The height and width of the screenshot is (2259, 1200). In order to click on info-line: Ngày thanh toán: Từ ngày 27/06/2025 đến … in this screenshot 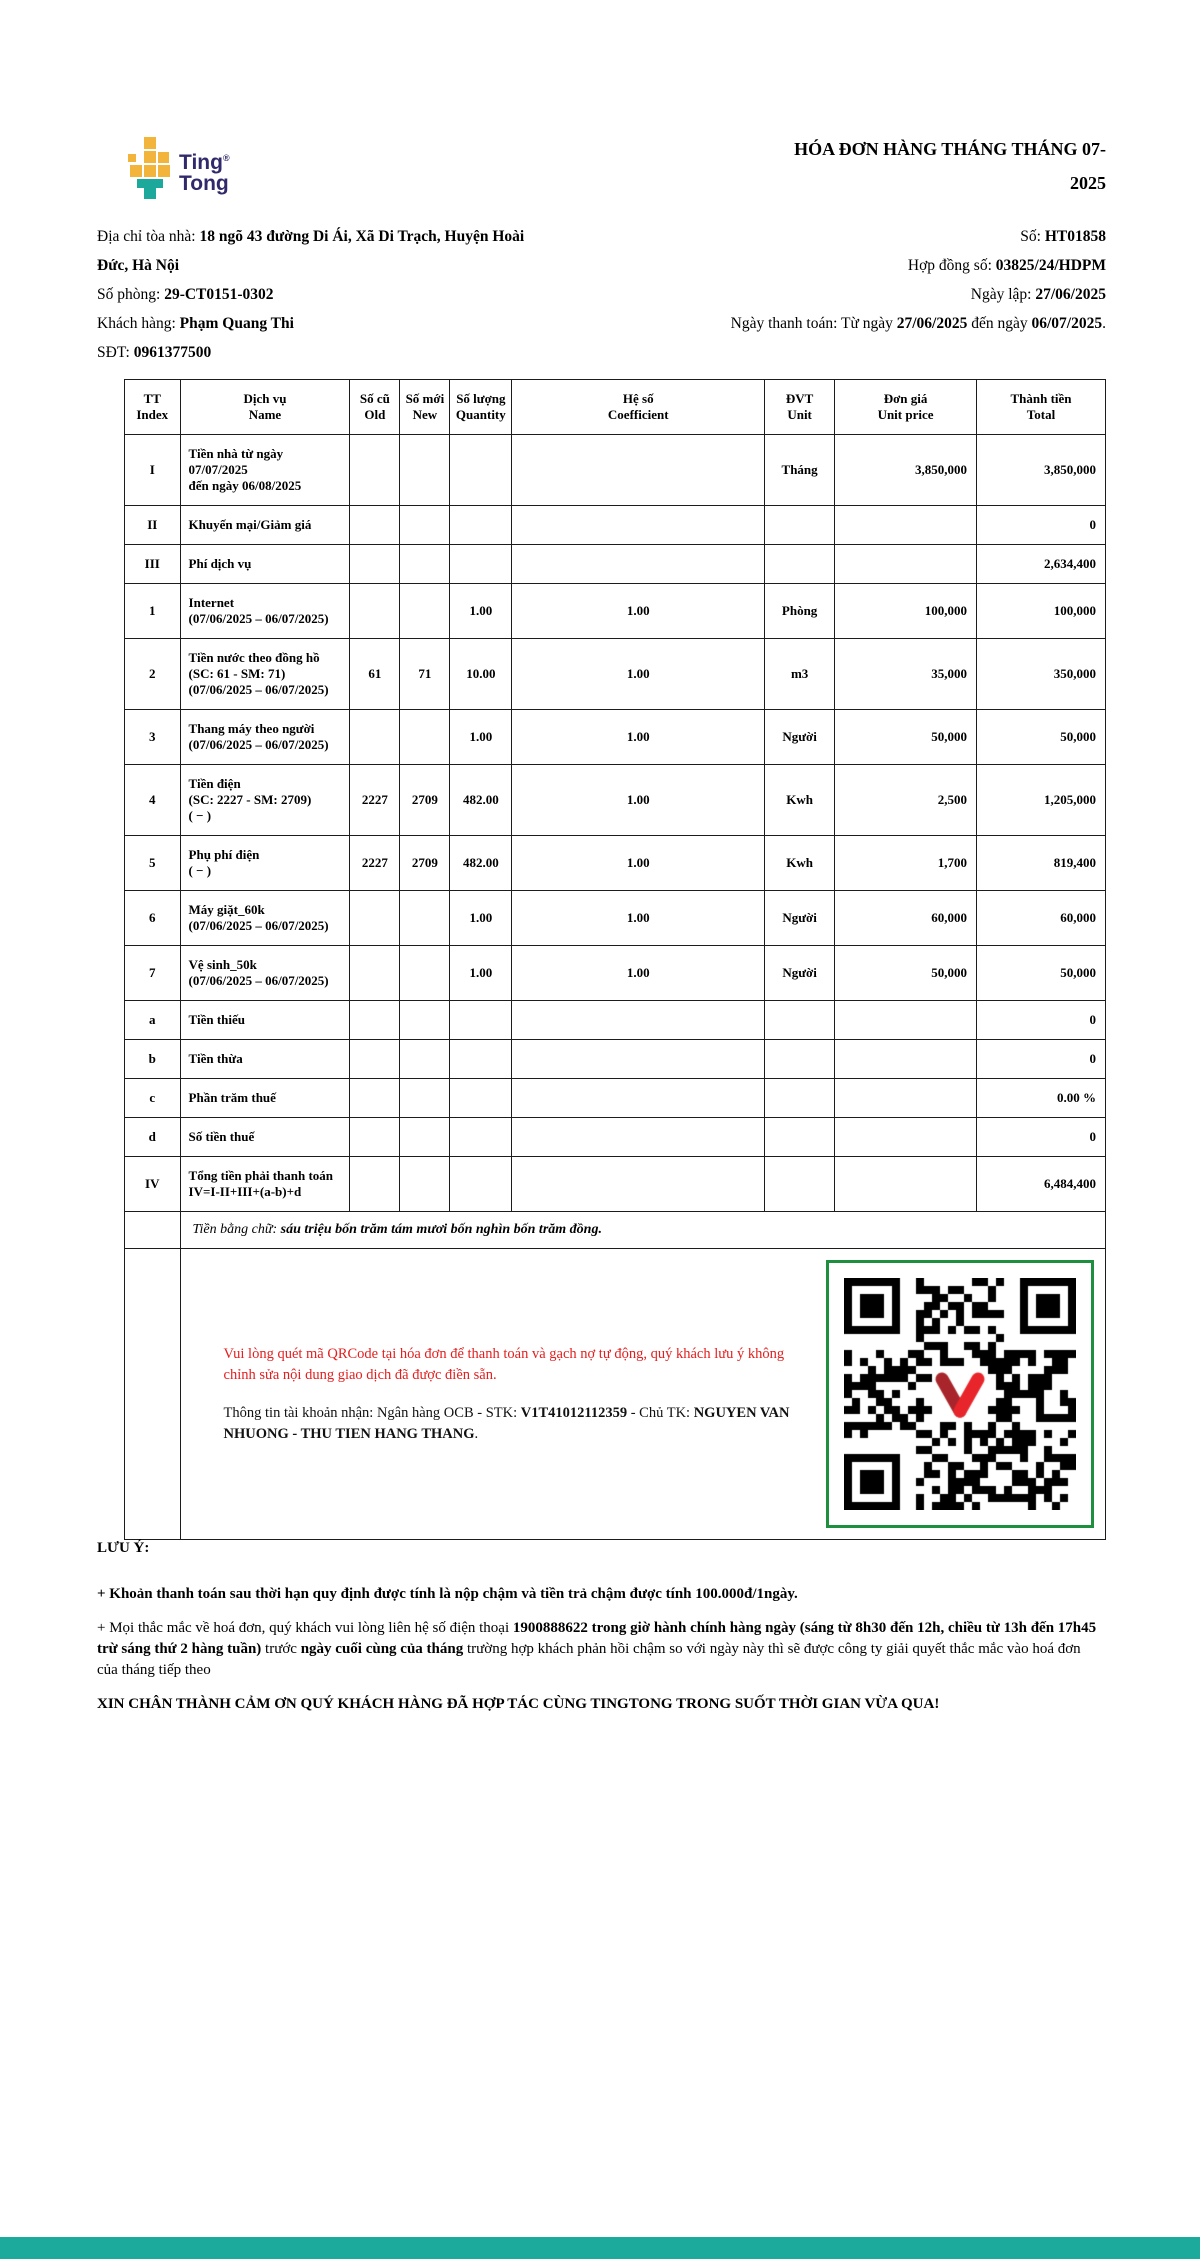, I will do `click(918, 323)`.